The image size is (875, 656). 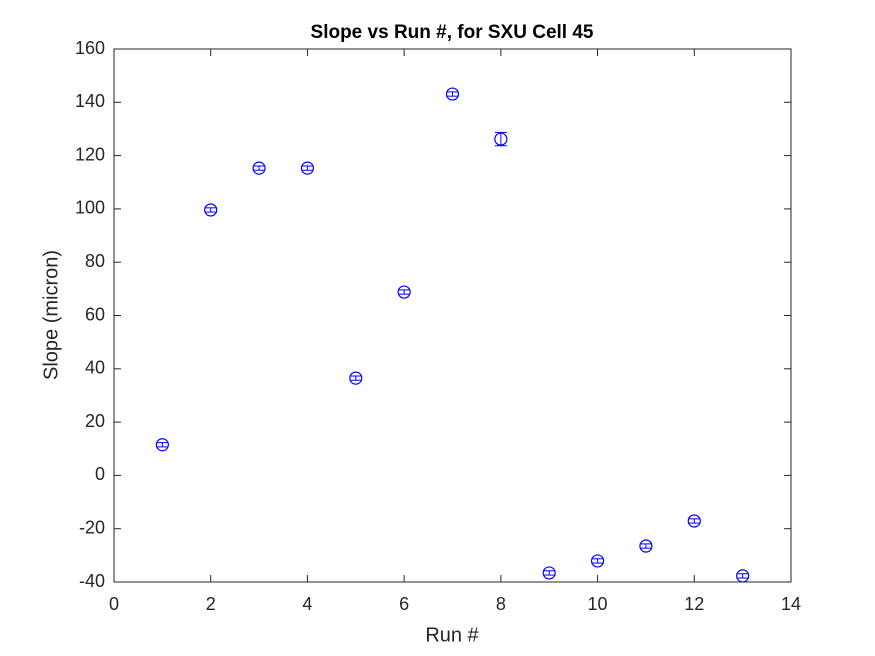 I want to click on y-tick-label: 160, so click(x=90, y=48).